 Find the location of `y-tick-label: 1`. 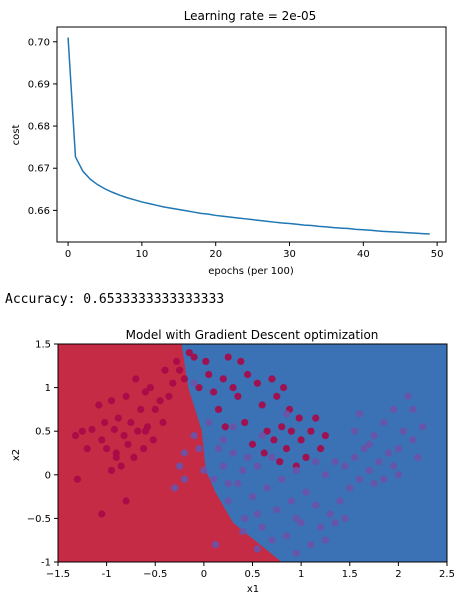

y-tick-label: 1 is located at coordinates (48, 388).